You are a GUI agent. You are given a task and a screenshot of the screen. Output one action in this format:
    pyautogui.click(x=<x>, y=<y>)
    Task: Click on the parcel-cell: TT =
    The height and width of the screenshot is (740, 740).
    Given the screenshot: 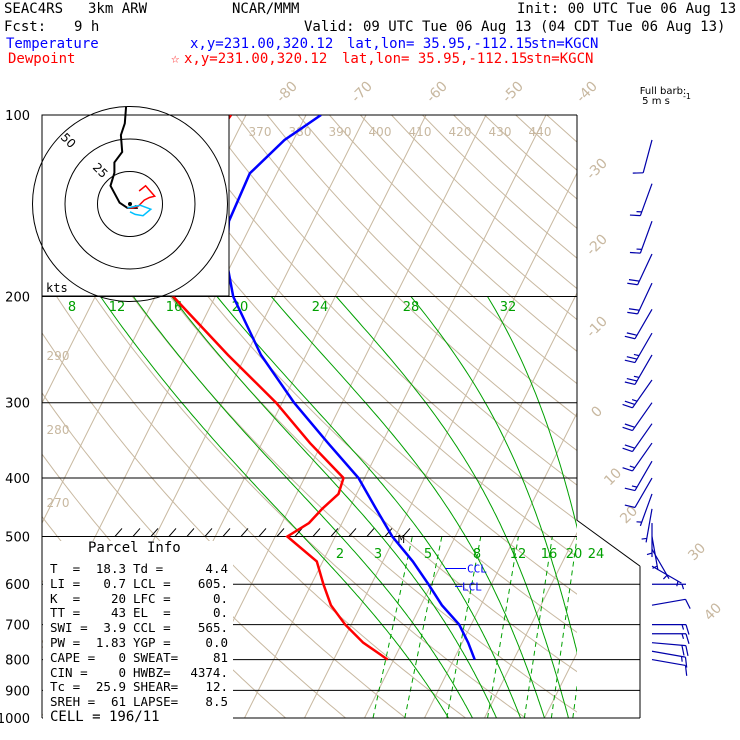 What is the action you would take?
    pyautogui.click(x=65, y=613)
    